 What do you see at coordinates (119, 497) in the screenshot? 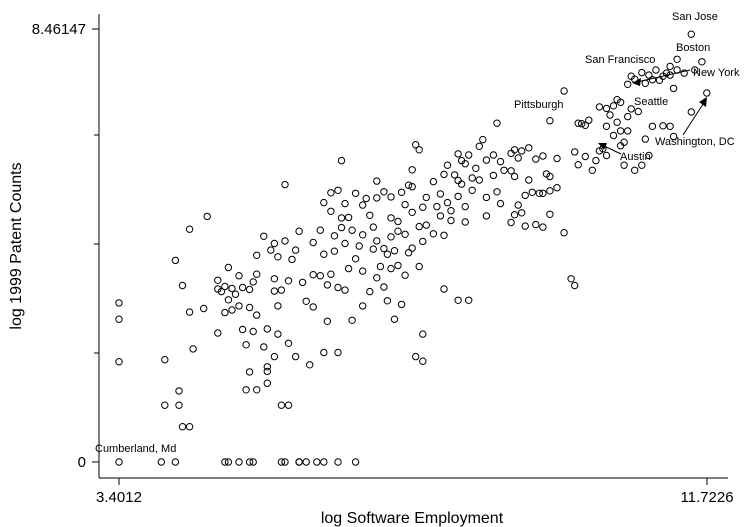
I see `x-tick-label-left: 3.4012` at bounding box center [119, 497].